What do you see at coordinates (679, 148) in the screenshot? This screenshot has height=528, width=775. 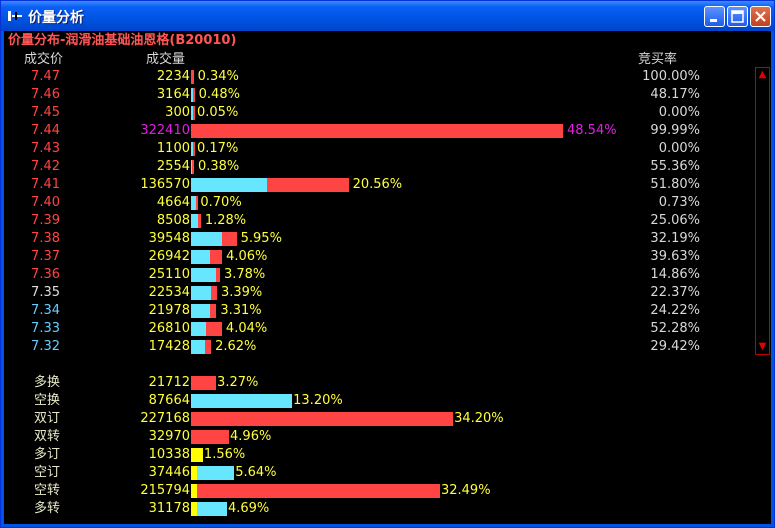 I see `buy-rate: 0.00%` at bounding box center [679, 148].